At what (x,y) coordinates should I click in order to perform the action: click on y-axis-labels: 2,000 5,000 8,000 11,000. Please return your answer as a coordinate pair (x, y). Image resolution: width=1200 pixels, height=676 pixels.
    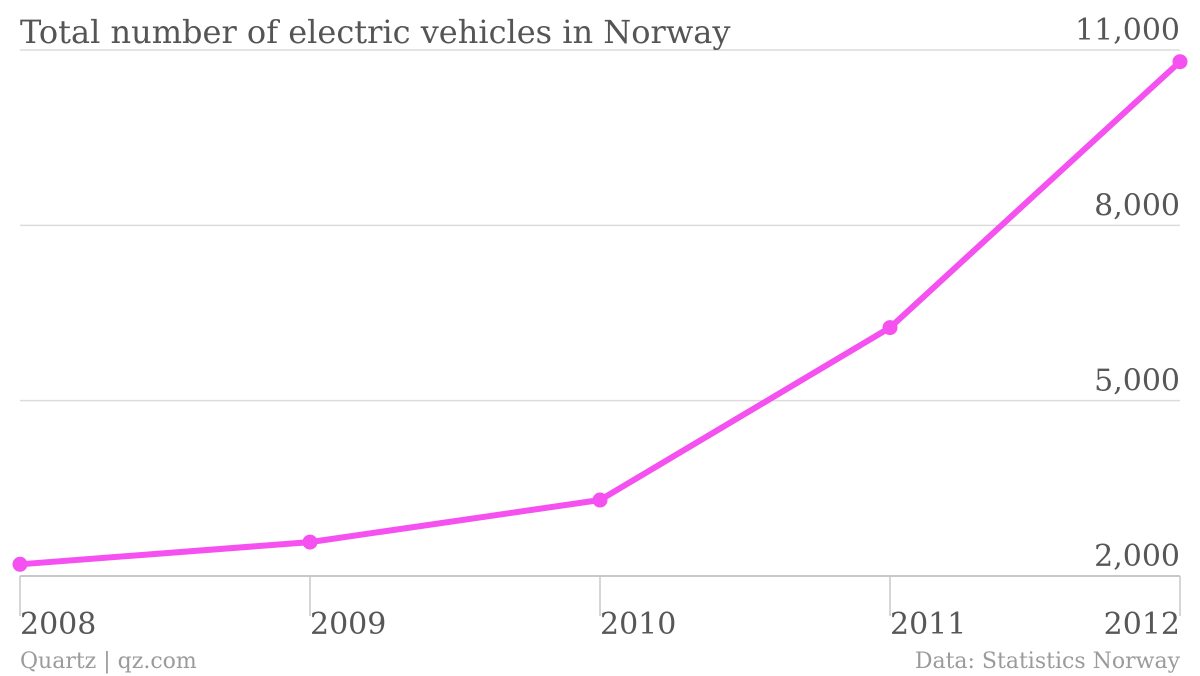
    Looking at the image, I should click on (1127, 293).